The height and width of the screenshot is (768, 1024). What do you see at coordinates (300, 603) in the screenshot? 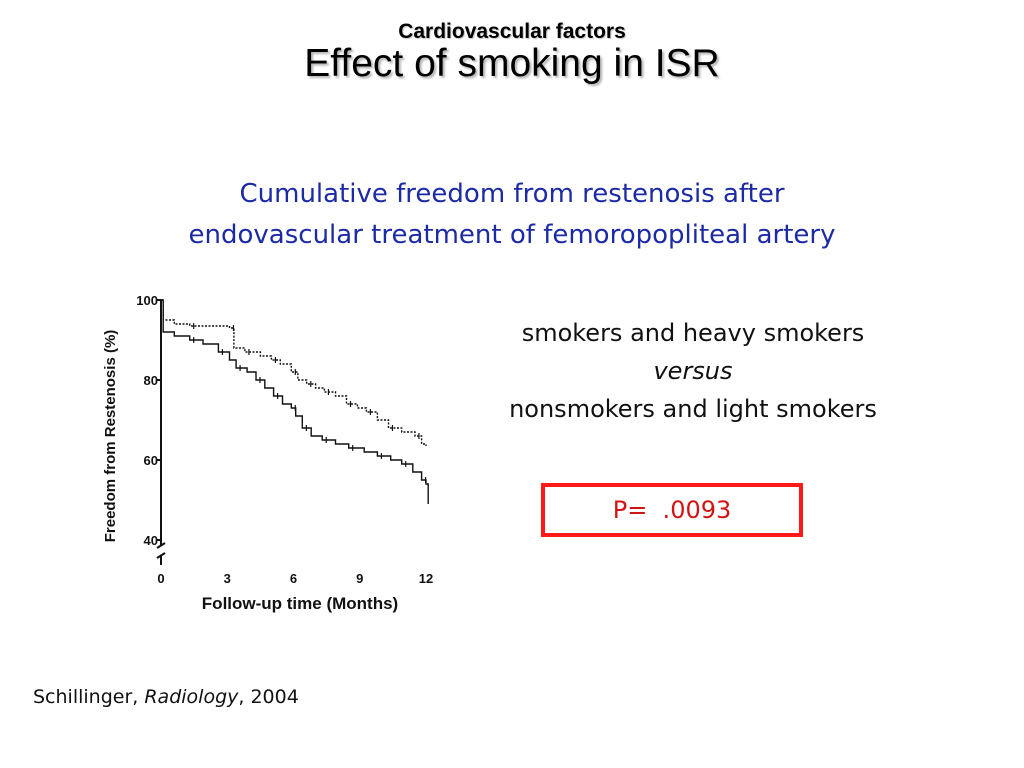
I see `x-axis-label: Follow-up time (Months)` at bounding box center [300, 603].